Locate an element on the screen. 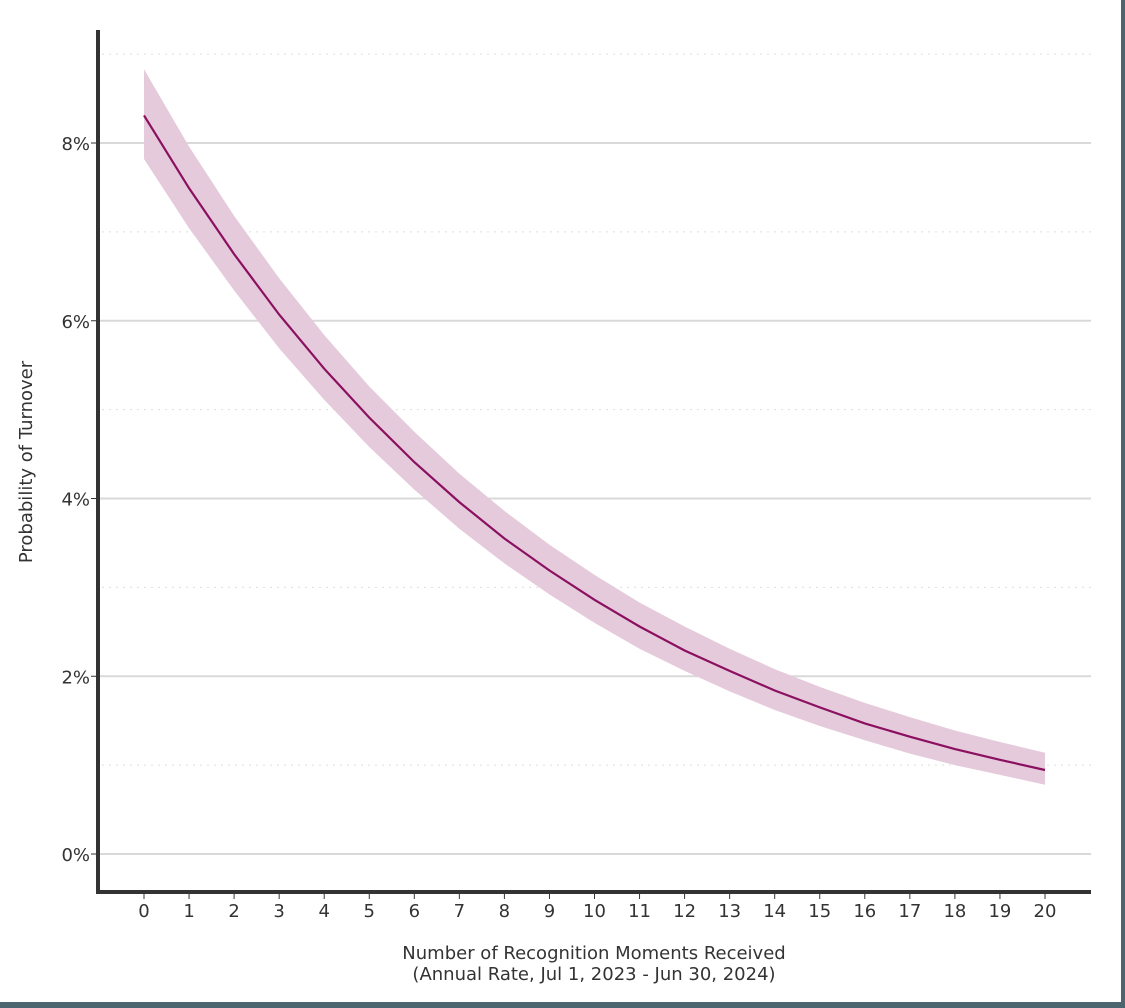 This screenshot has width=1125, height=1008. x-tick-label: 1 is located at coordinates (188, 911).